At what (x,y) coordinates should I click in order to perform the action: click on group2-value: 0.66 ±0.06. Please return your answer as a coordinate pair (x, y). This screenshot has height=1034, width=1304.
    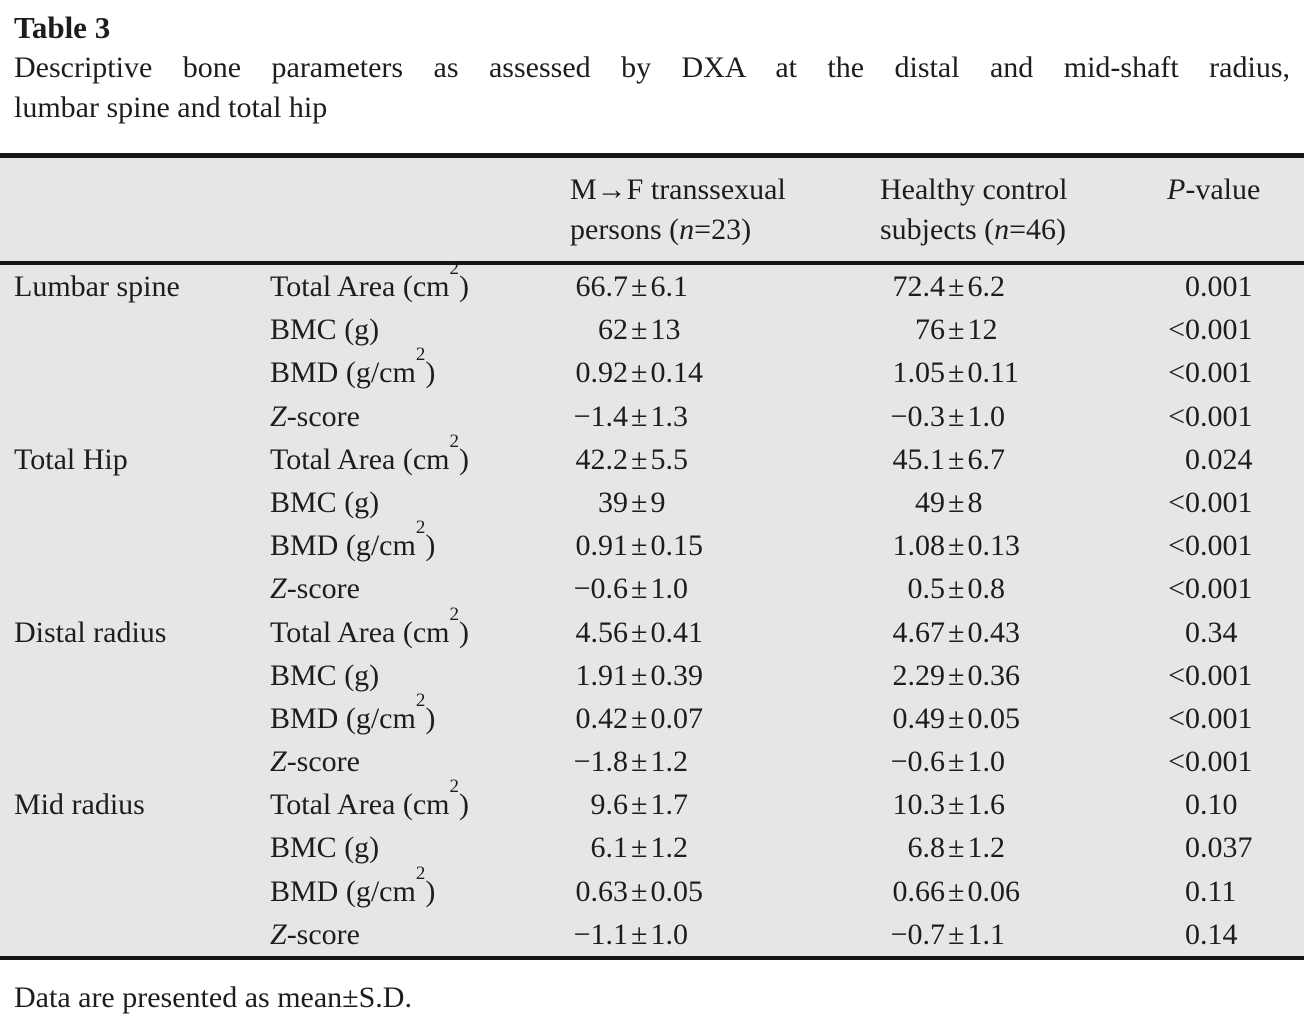
    Looking at the image, I should click on (956, 891).